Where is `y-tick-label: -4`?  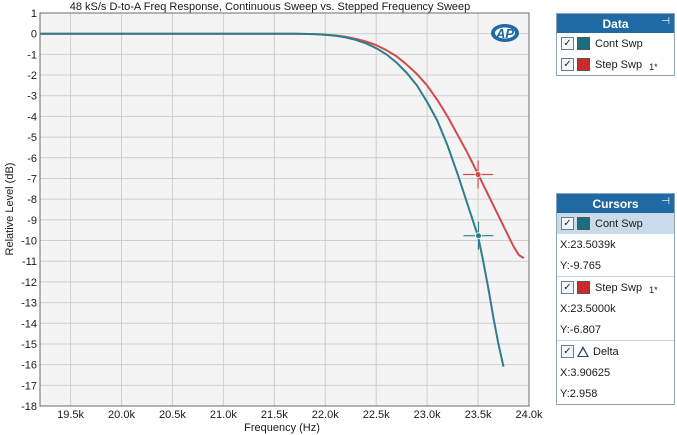
y-tick-label: -4 is located at coordinates (32, 117).